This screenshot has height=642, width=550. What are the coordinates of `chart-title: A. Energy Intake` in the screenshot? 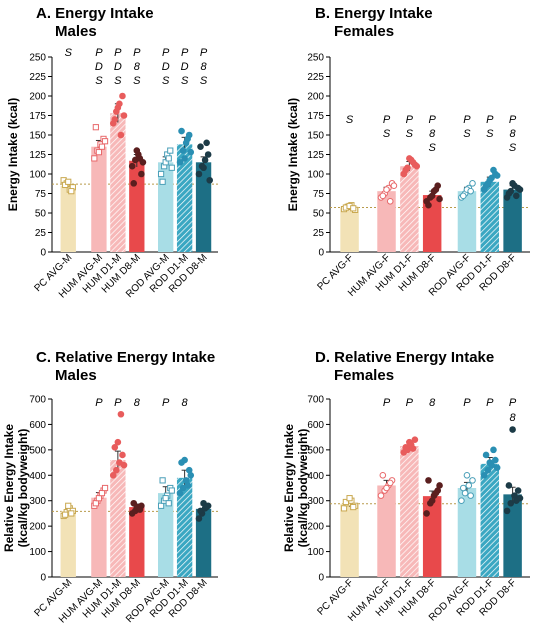 It's located at (95, 13).